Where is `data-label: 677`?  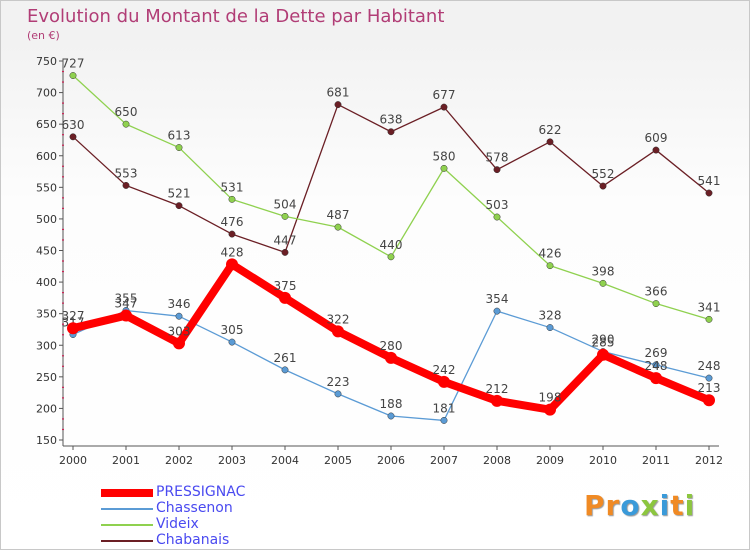 data-label: 677 is located at coordinates (444, 95).